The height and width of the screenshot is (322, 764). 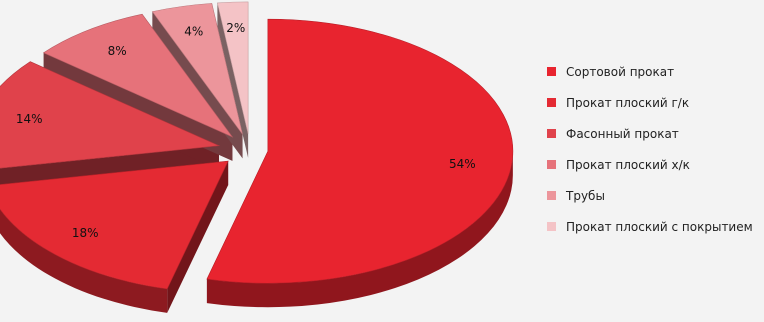 What do you see at coordinates (85, 233) in the screenshot?
I see `data-label-1: 18%` at bounding box center [85, 233].